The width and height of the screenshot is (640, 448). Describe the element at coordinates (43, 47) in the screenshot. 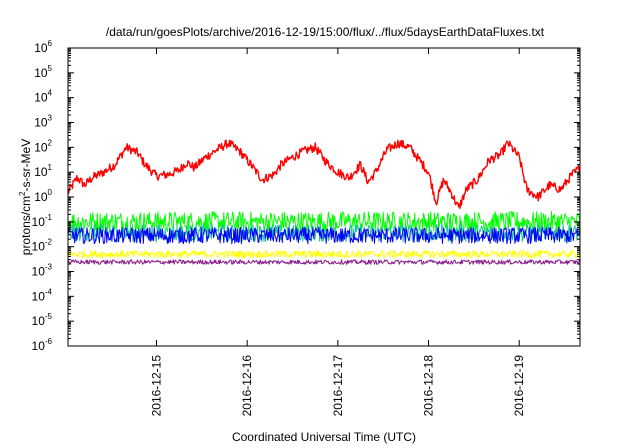

I see `y-tick-label: 10⁶` at that location.